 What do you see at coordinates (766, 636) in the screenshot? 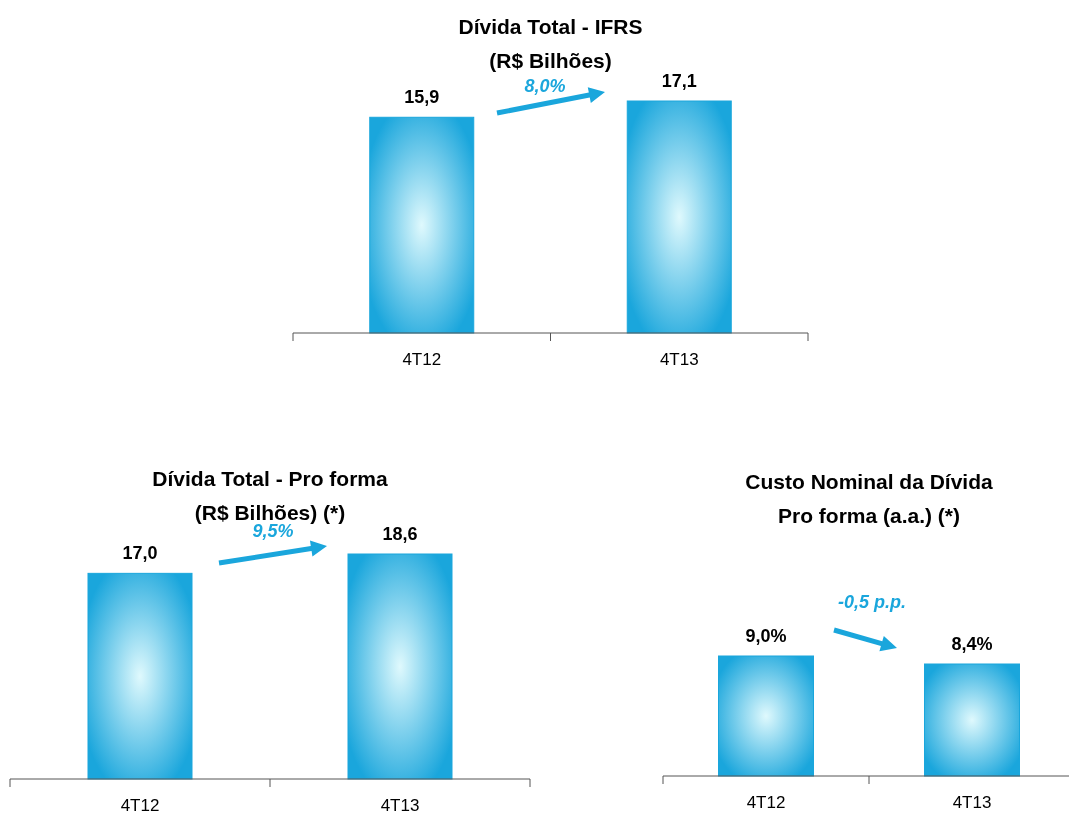
I see `data-label: 9,0%` at bounding box center [766, 636].